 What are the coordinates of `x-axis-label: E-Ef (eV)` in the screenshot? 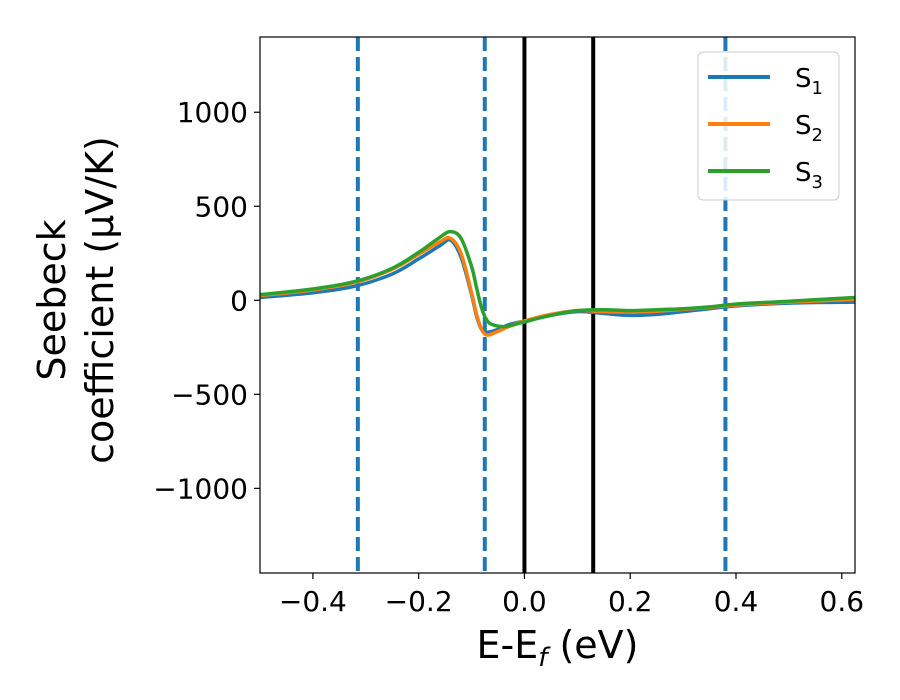 It's located at (558, 648).